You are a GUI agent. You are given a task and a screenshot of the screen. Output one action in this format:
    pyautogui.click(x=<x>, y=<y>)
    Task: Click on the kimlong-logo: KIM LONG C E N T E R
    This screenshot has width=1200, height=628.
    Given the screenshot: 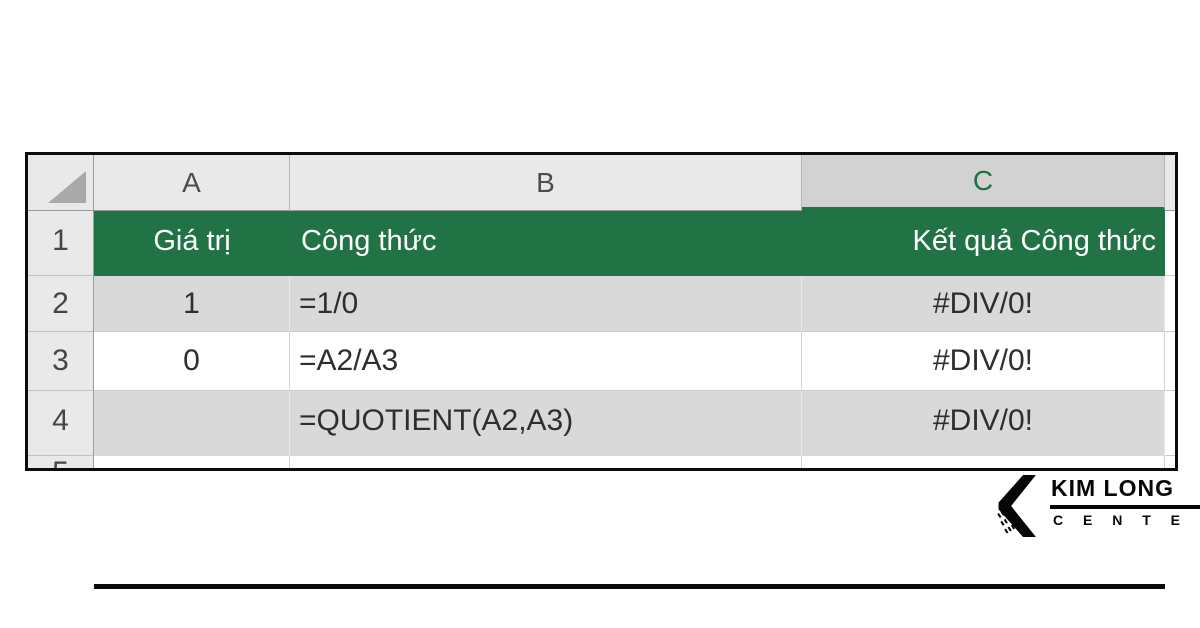 What is the action you would take?
    pyautogui.click(x=1098, y=506)
    